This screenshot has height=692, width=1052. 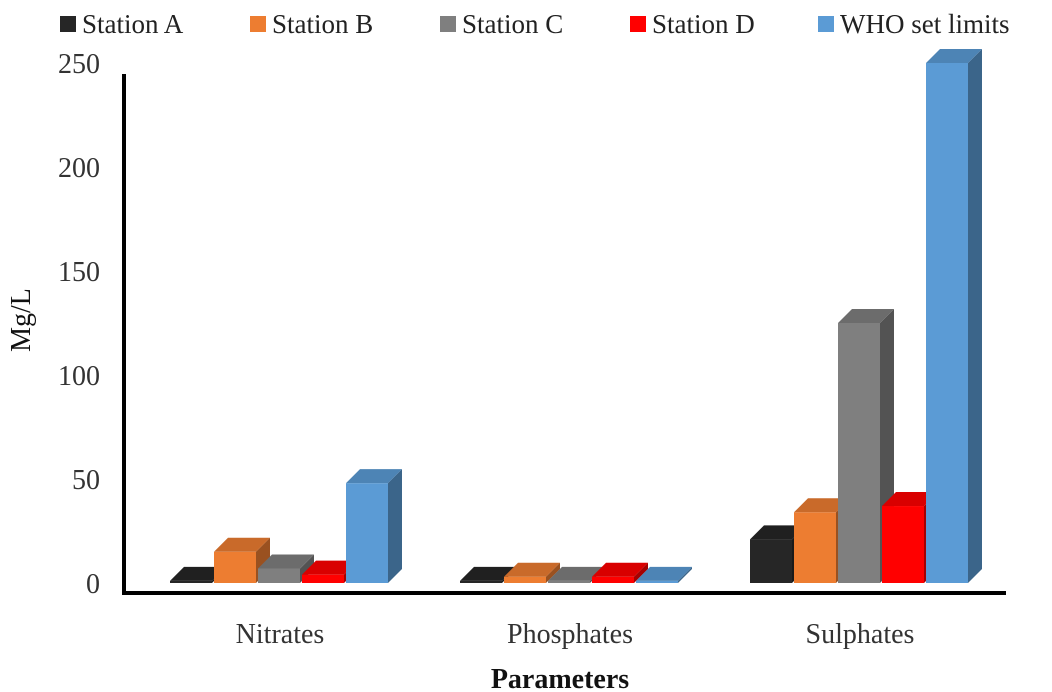 I want to click on y-axis-title: Mg/L, so click(x=21, y=320).